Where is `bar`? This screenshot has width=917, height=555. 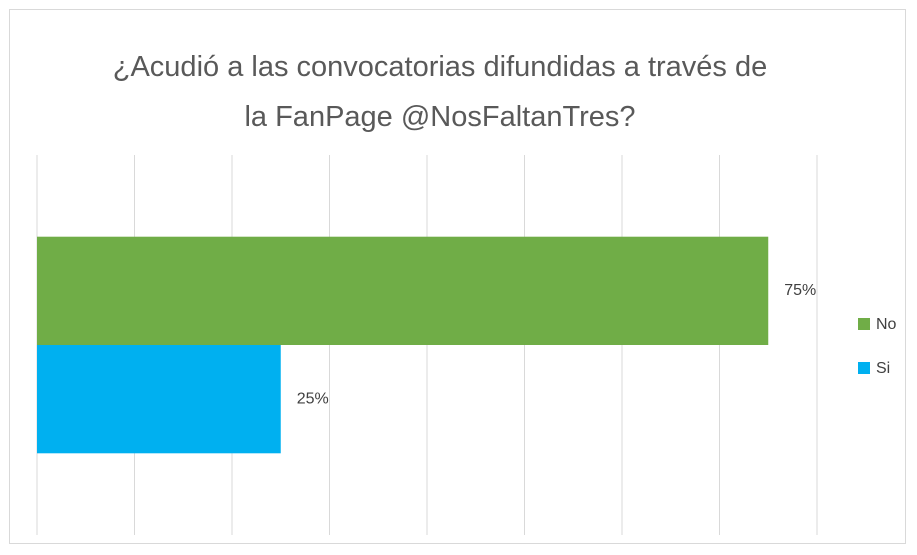
bar is located at coordinates (159, 399).